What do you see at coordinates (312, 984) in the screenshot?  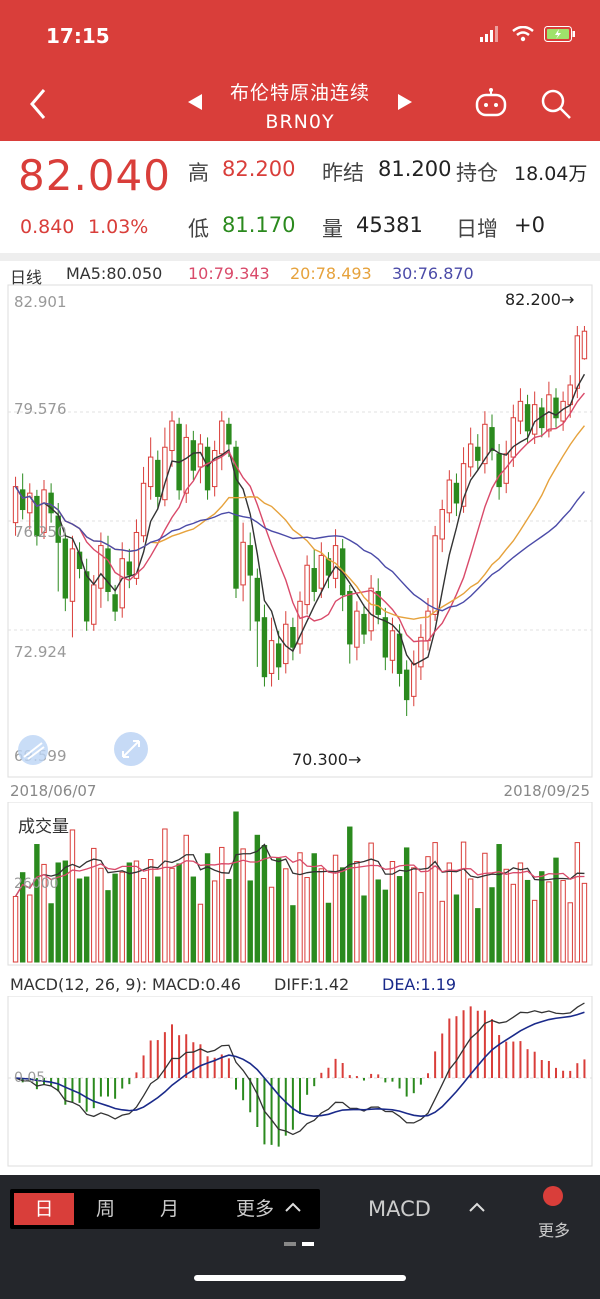 I see `diff-value: DIFF:1.42` at bounding box center [312, 984].